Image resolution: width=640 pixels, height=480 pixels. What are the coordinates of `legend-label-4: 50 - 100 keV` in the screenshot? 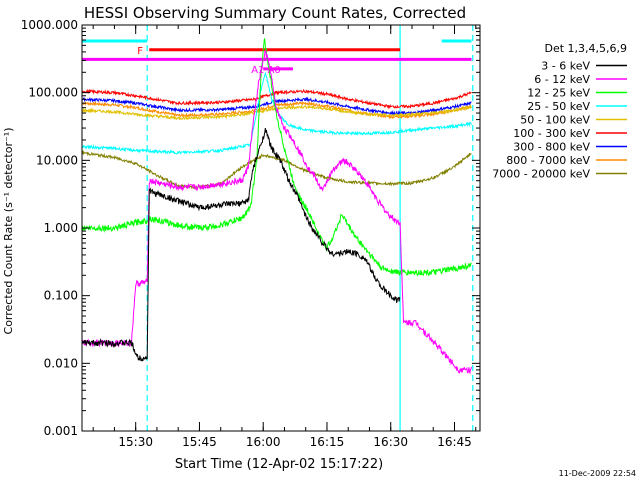 It's located at (555, 120).